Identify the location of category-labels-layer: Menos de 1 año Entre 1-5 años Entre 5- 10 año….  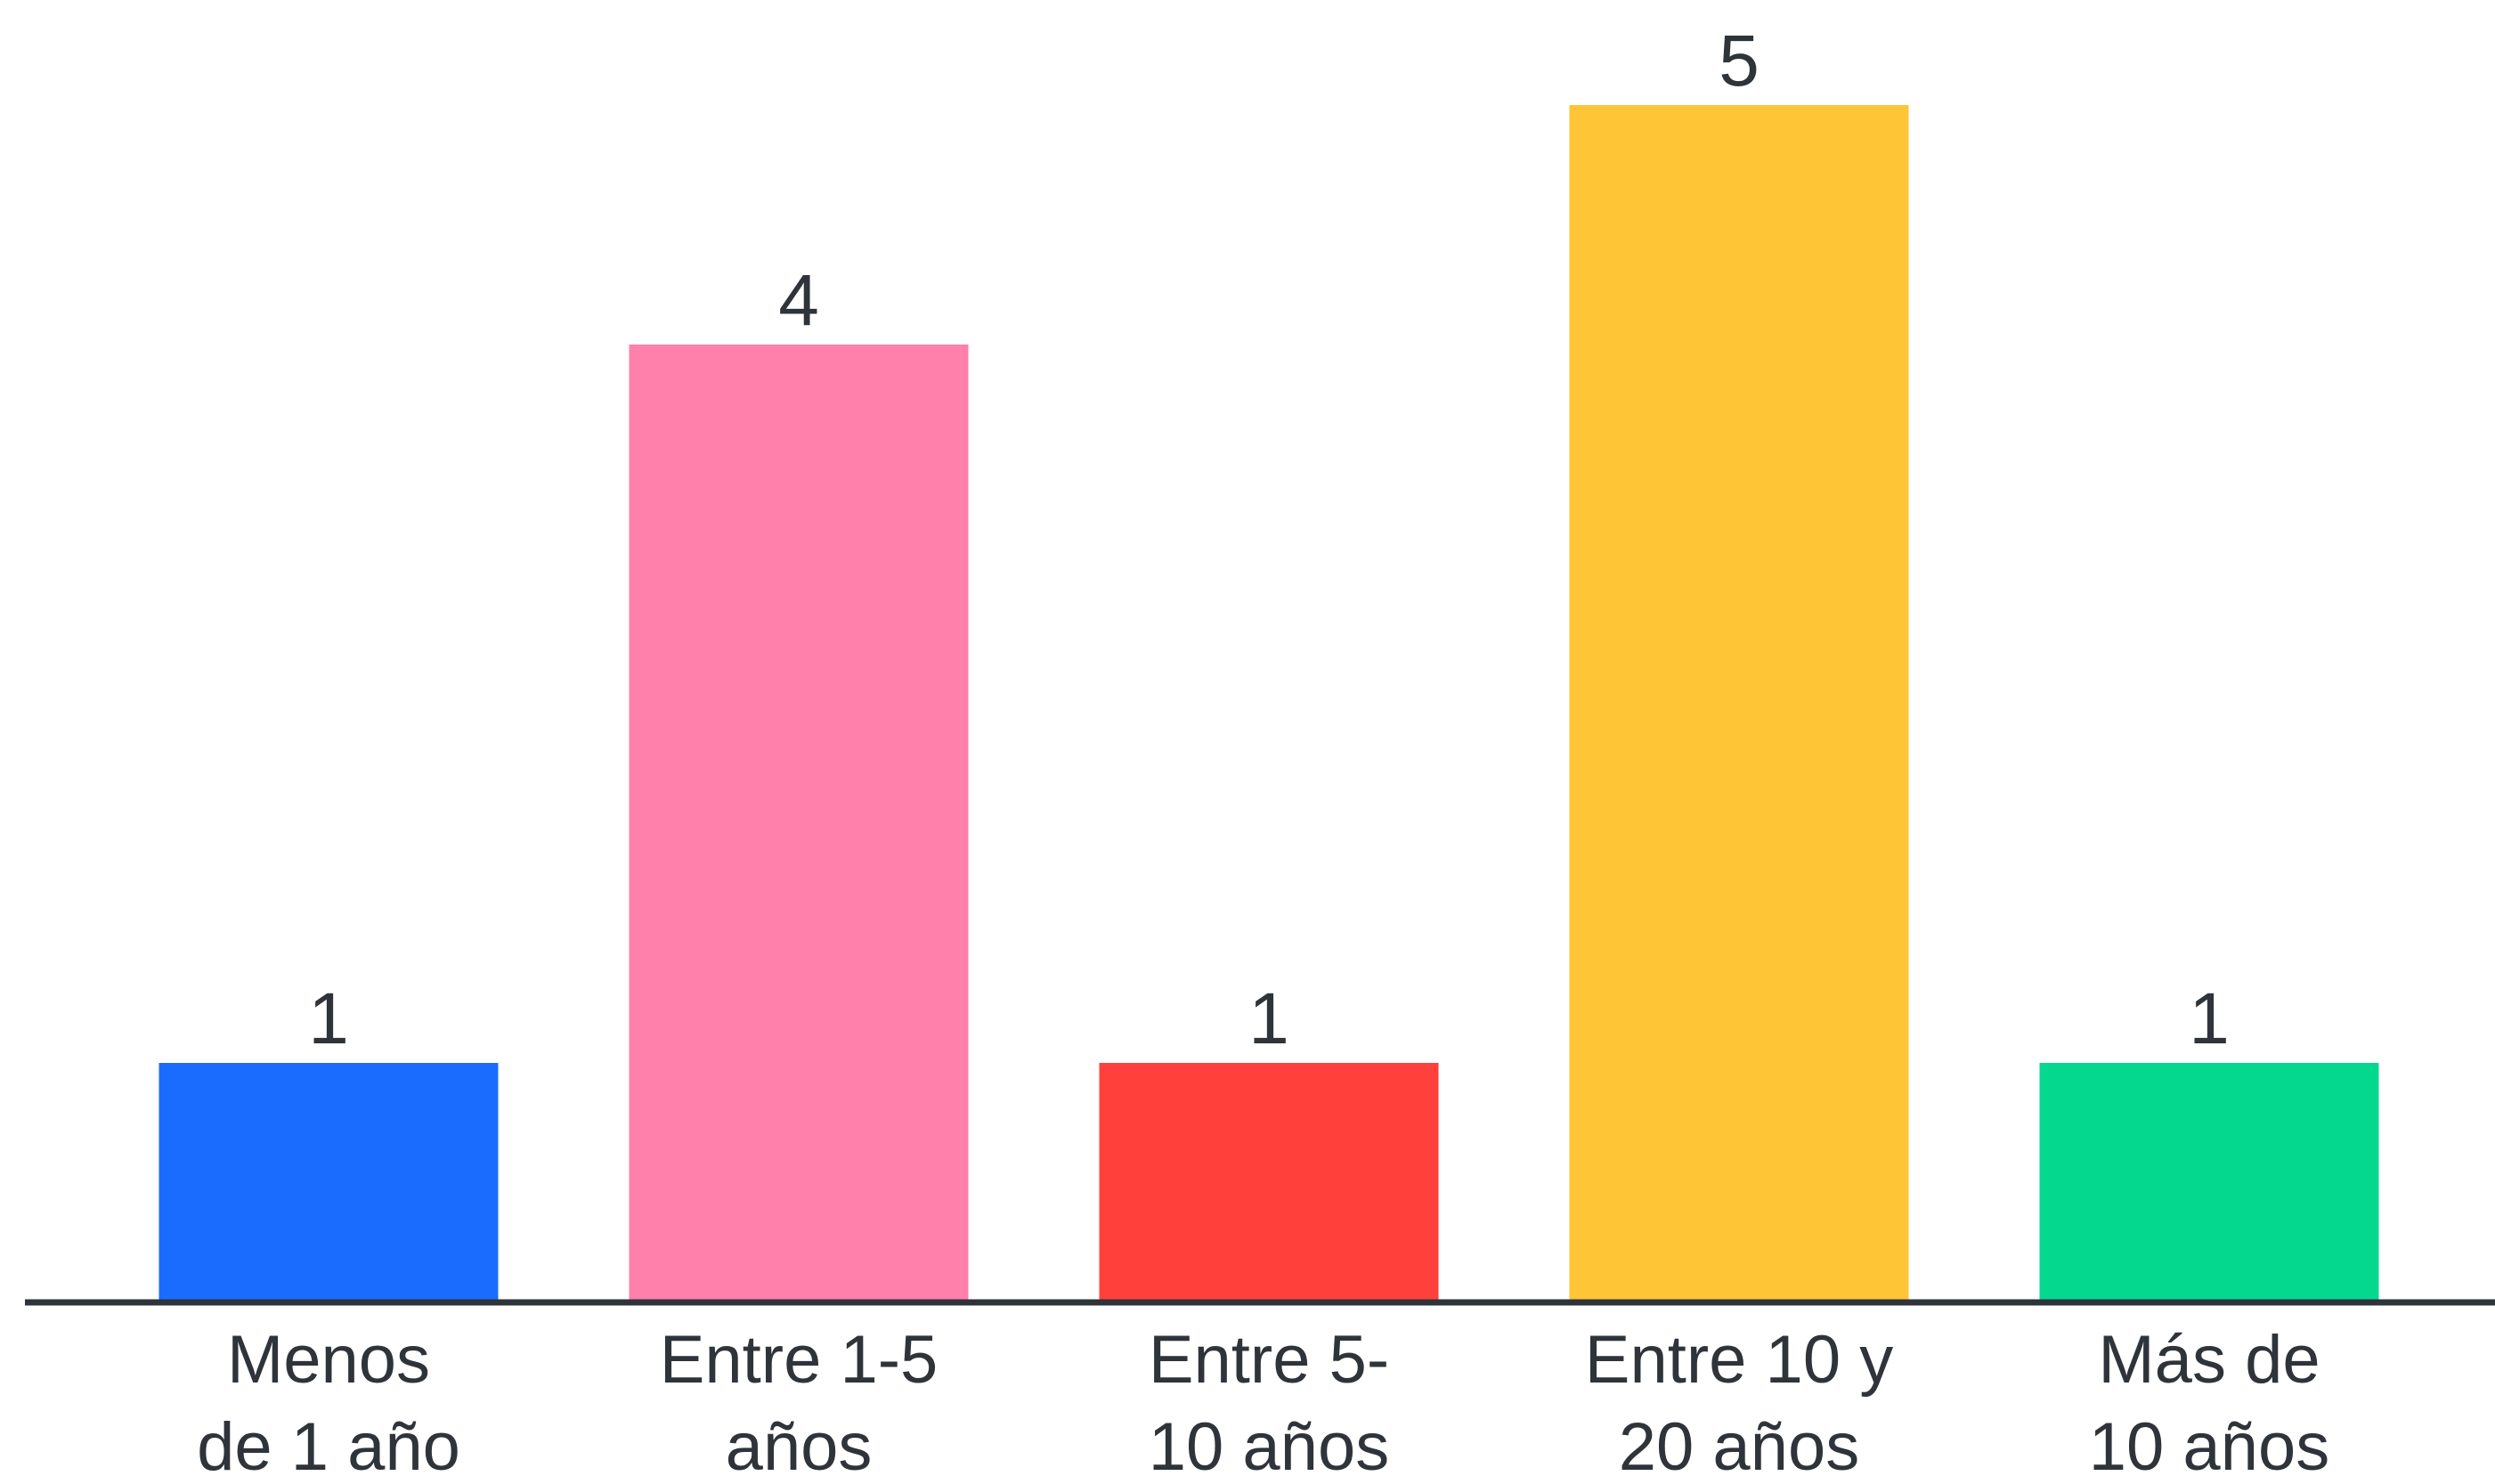
(1263, 1403).